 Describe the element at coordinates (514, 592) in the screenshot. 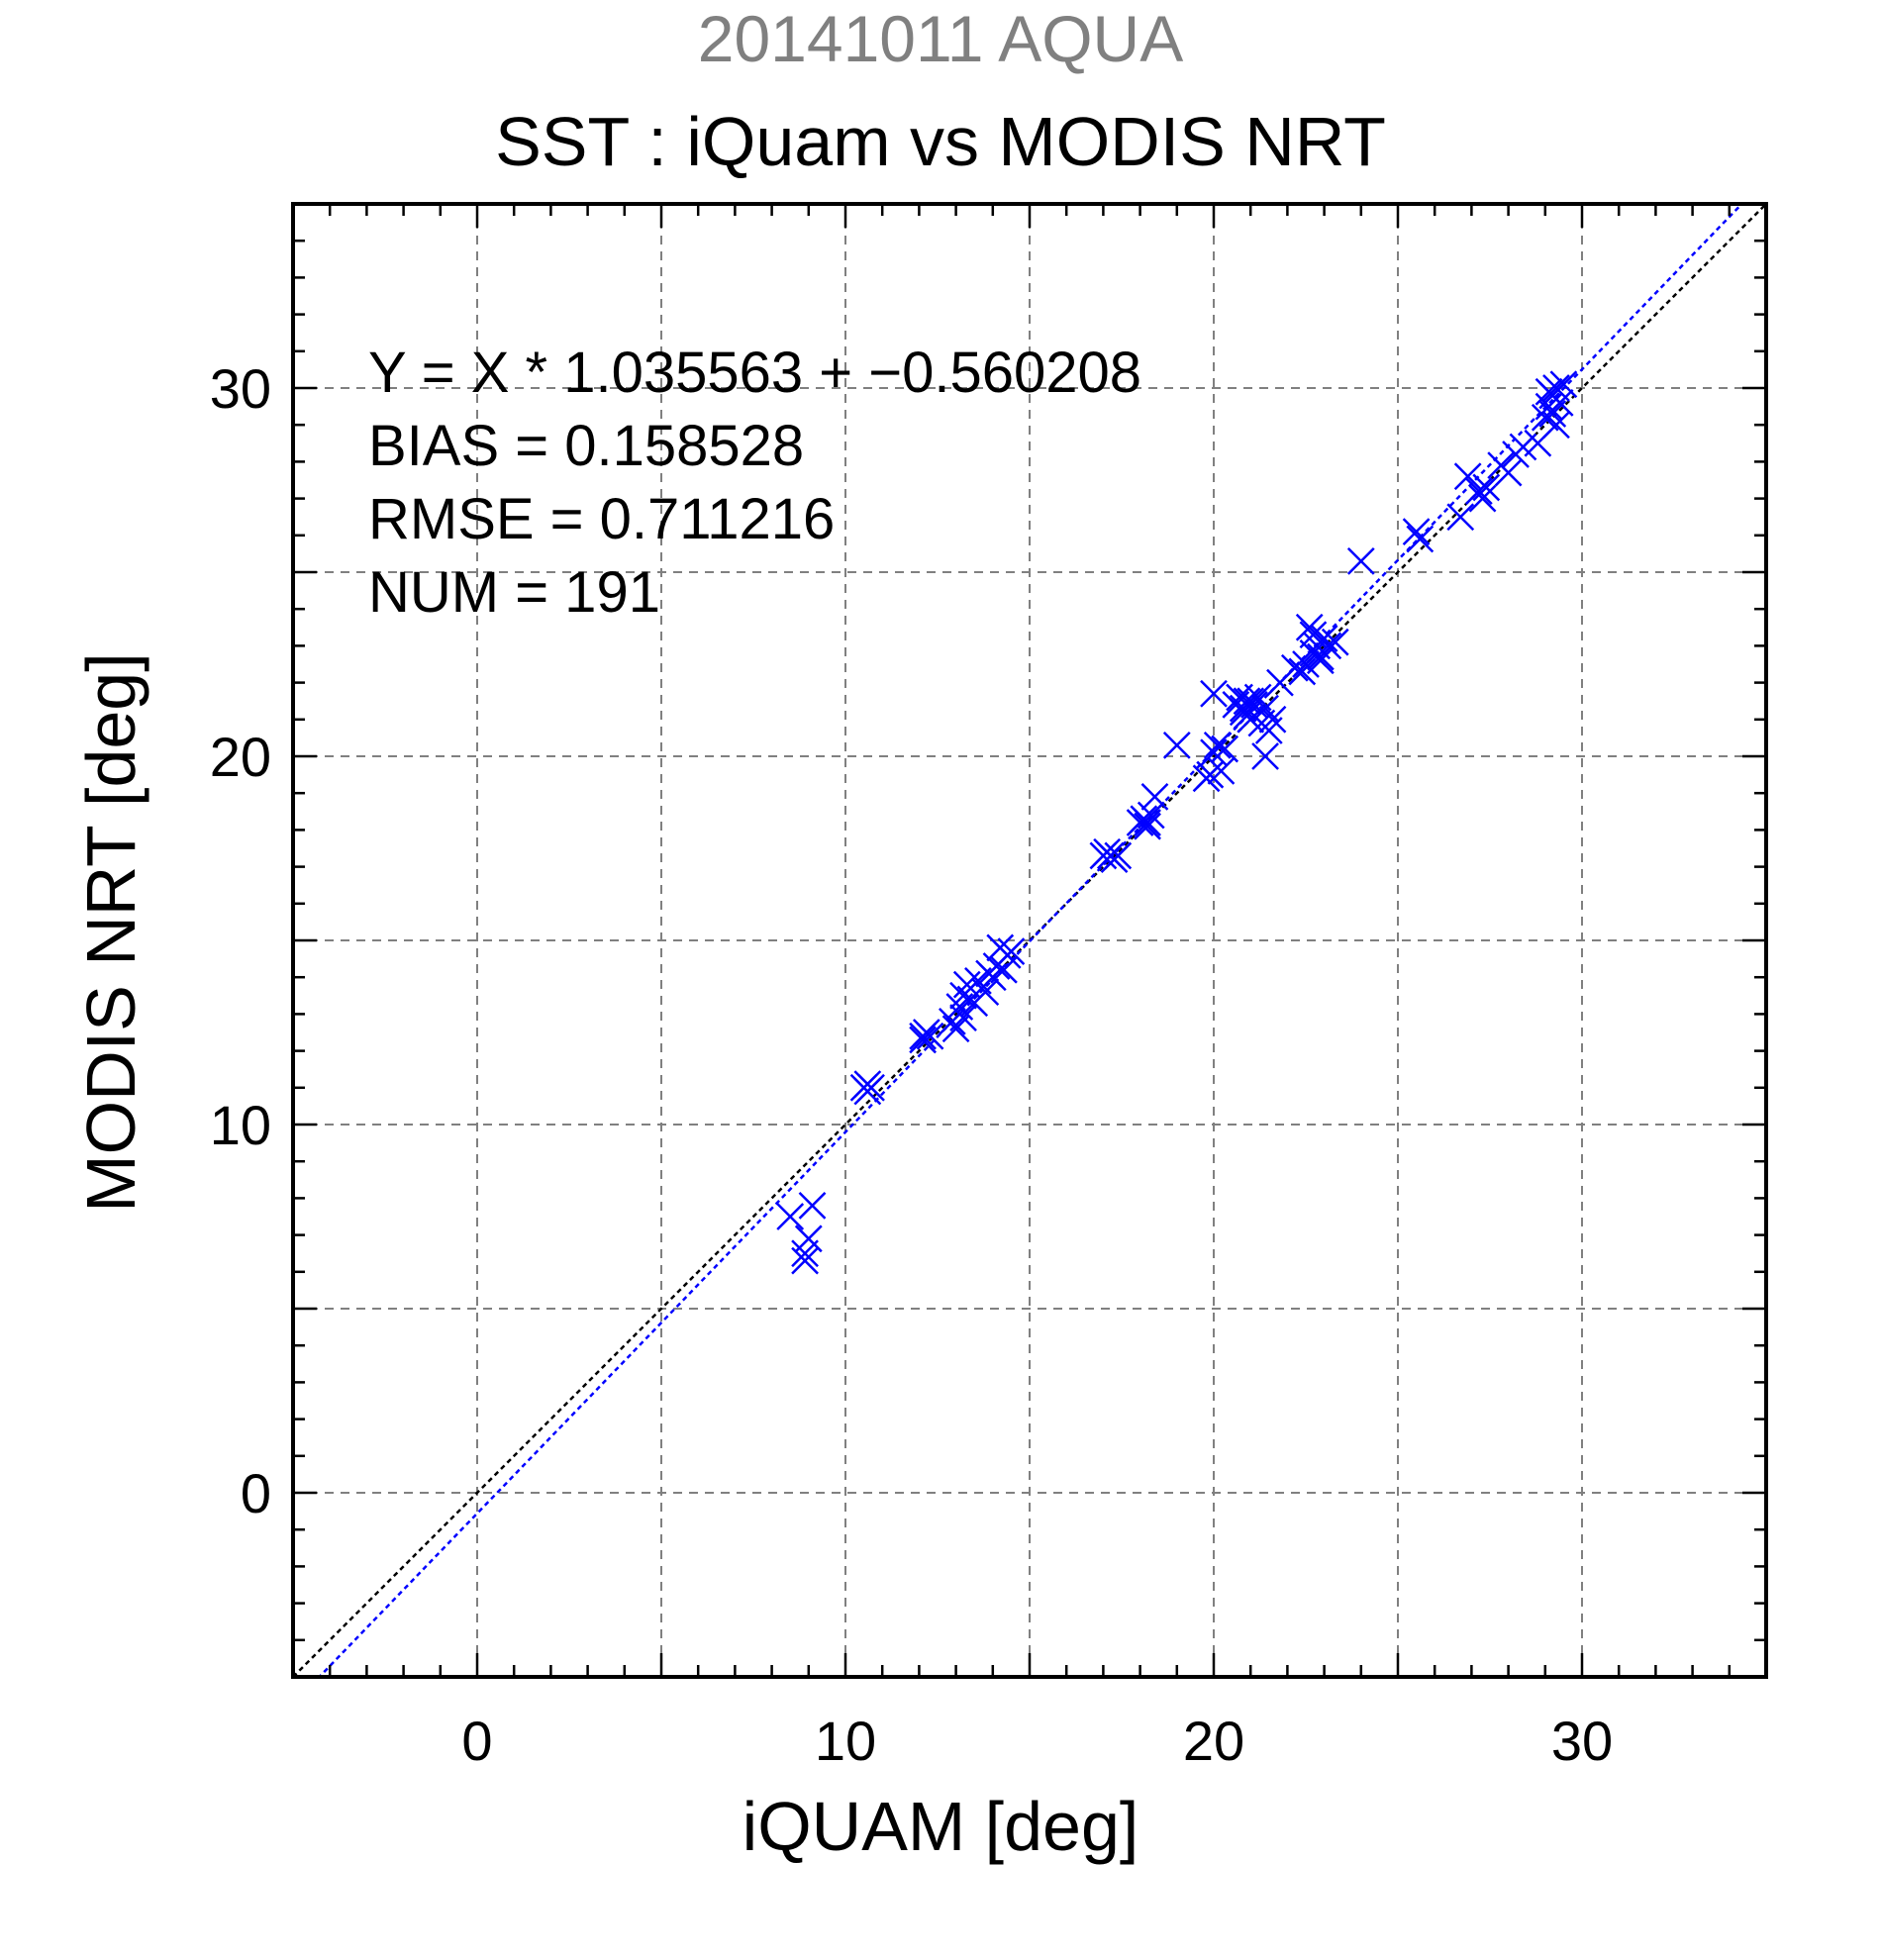

I see `num-value: NUM = 191` at that location.